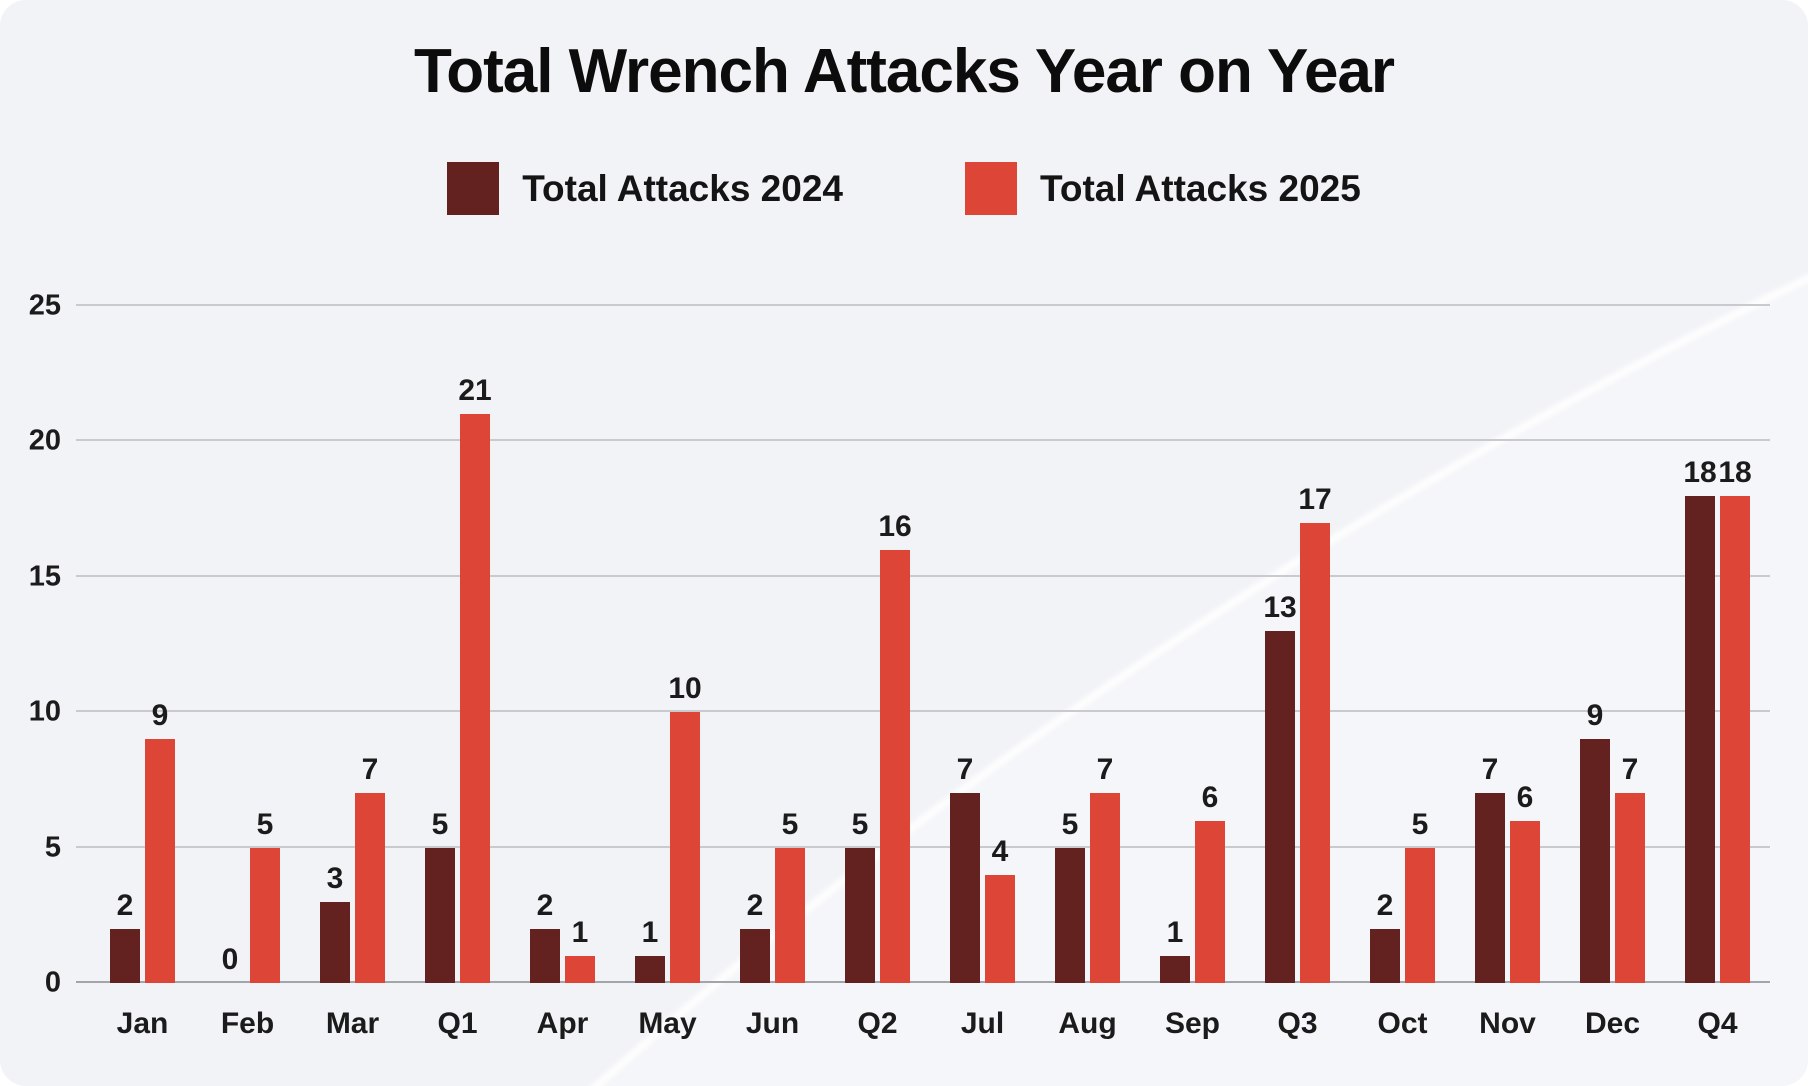  Describe the element at coordinates (142, 870) in the screenshot. I see `bar-group: 2 9 Jan` at that location.